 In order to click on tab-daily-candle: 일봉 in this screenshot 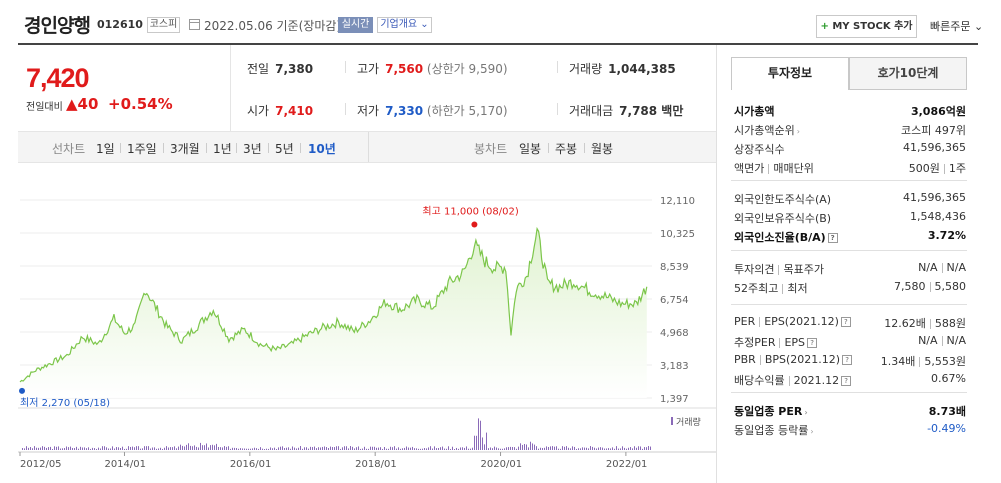, I will do `click(530, 149)`.